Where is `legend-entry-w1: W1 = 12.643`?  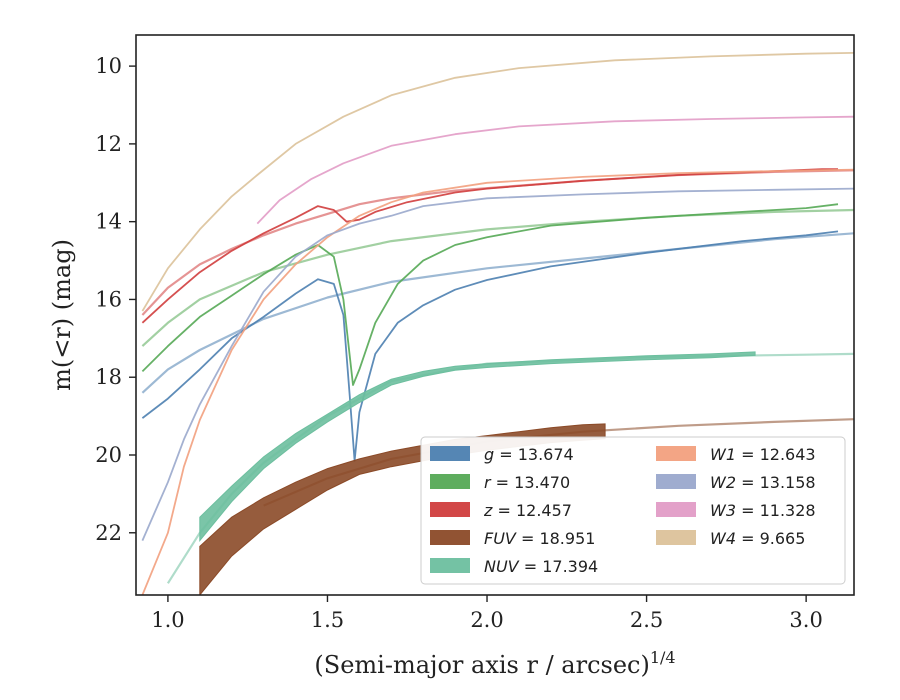
legend-entry-w1: W1 = 12.643 is located at coordinates (736, 454).